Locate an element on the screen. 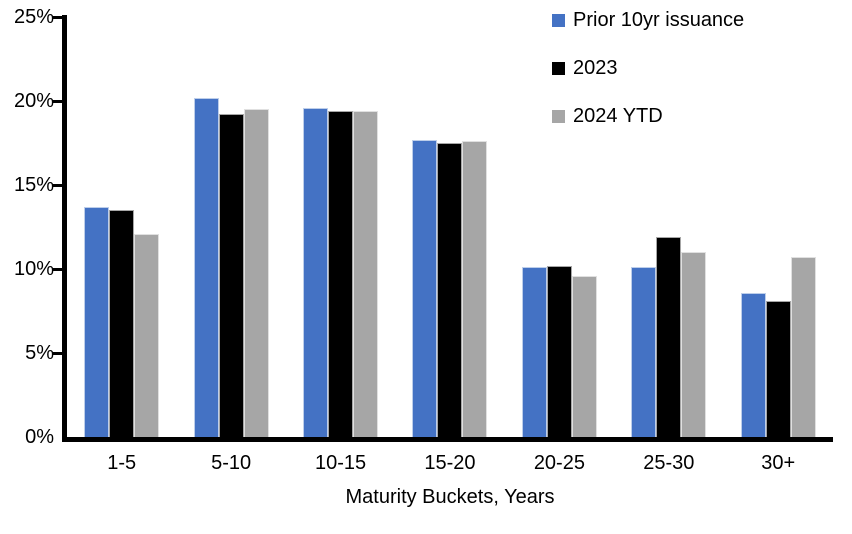 This screenshot has width=852, height=534. y-axis-label: 15% is located at coordinates (33, 185).